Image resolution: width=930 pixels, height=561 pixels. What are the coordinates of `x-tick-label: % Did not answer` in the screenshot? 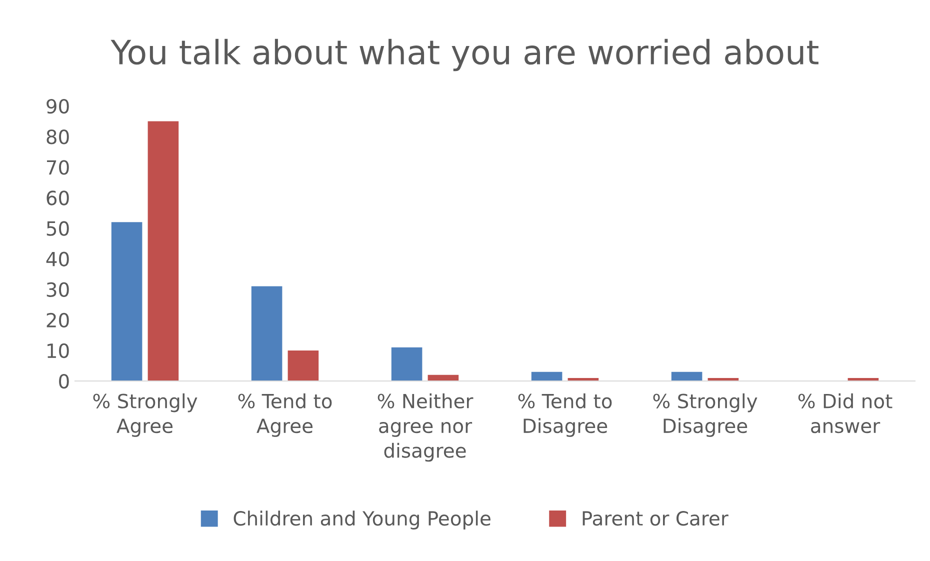 It's located at (845, 413).